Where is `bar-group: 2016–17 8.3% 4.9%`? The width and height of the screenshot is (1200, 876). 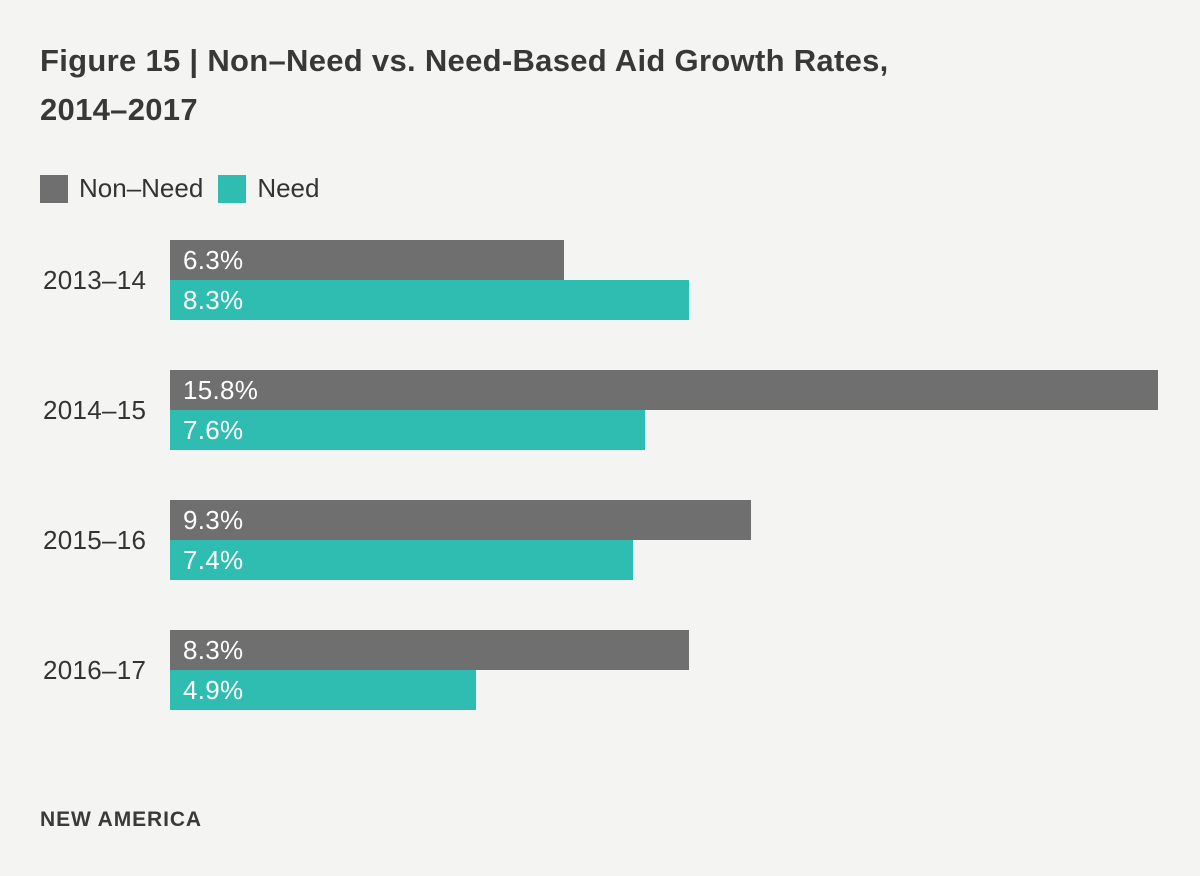
bar-group: 2016–17 8.3% 4.9% is located at coordinates (620, 670).